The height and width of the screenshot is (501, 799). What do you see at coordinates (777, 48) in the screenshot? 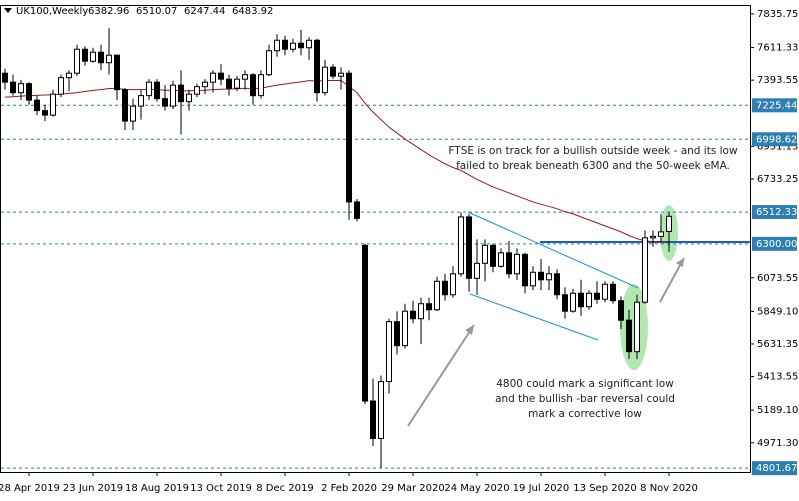
I see `y-tick-label: 7611.33` at bounding box center [777, 48].